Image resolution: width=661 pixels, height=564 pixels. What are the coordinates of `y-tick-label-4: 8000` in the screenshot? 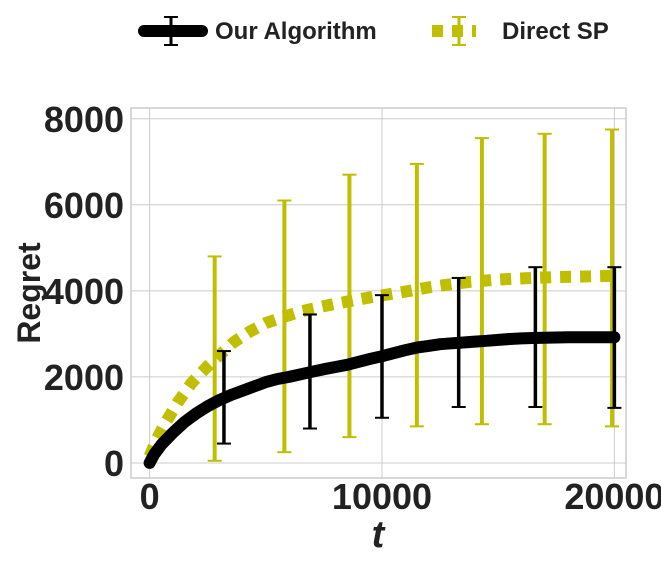 It's located at (84, 119).